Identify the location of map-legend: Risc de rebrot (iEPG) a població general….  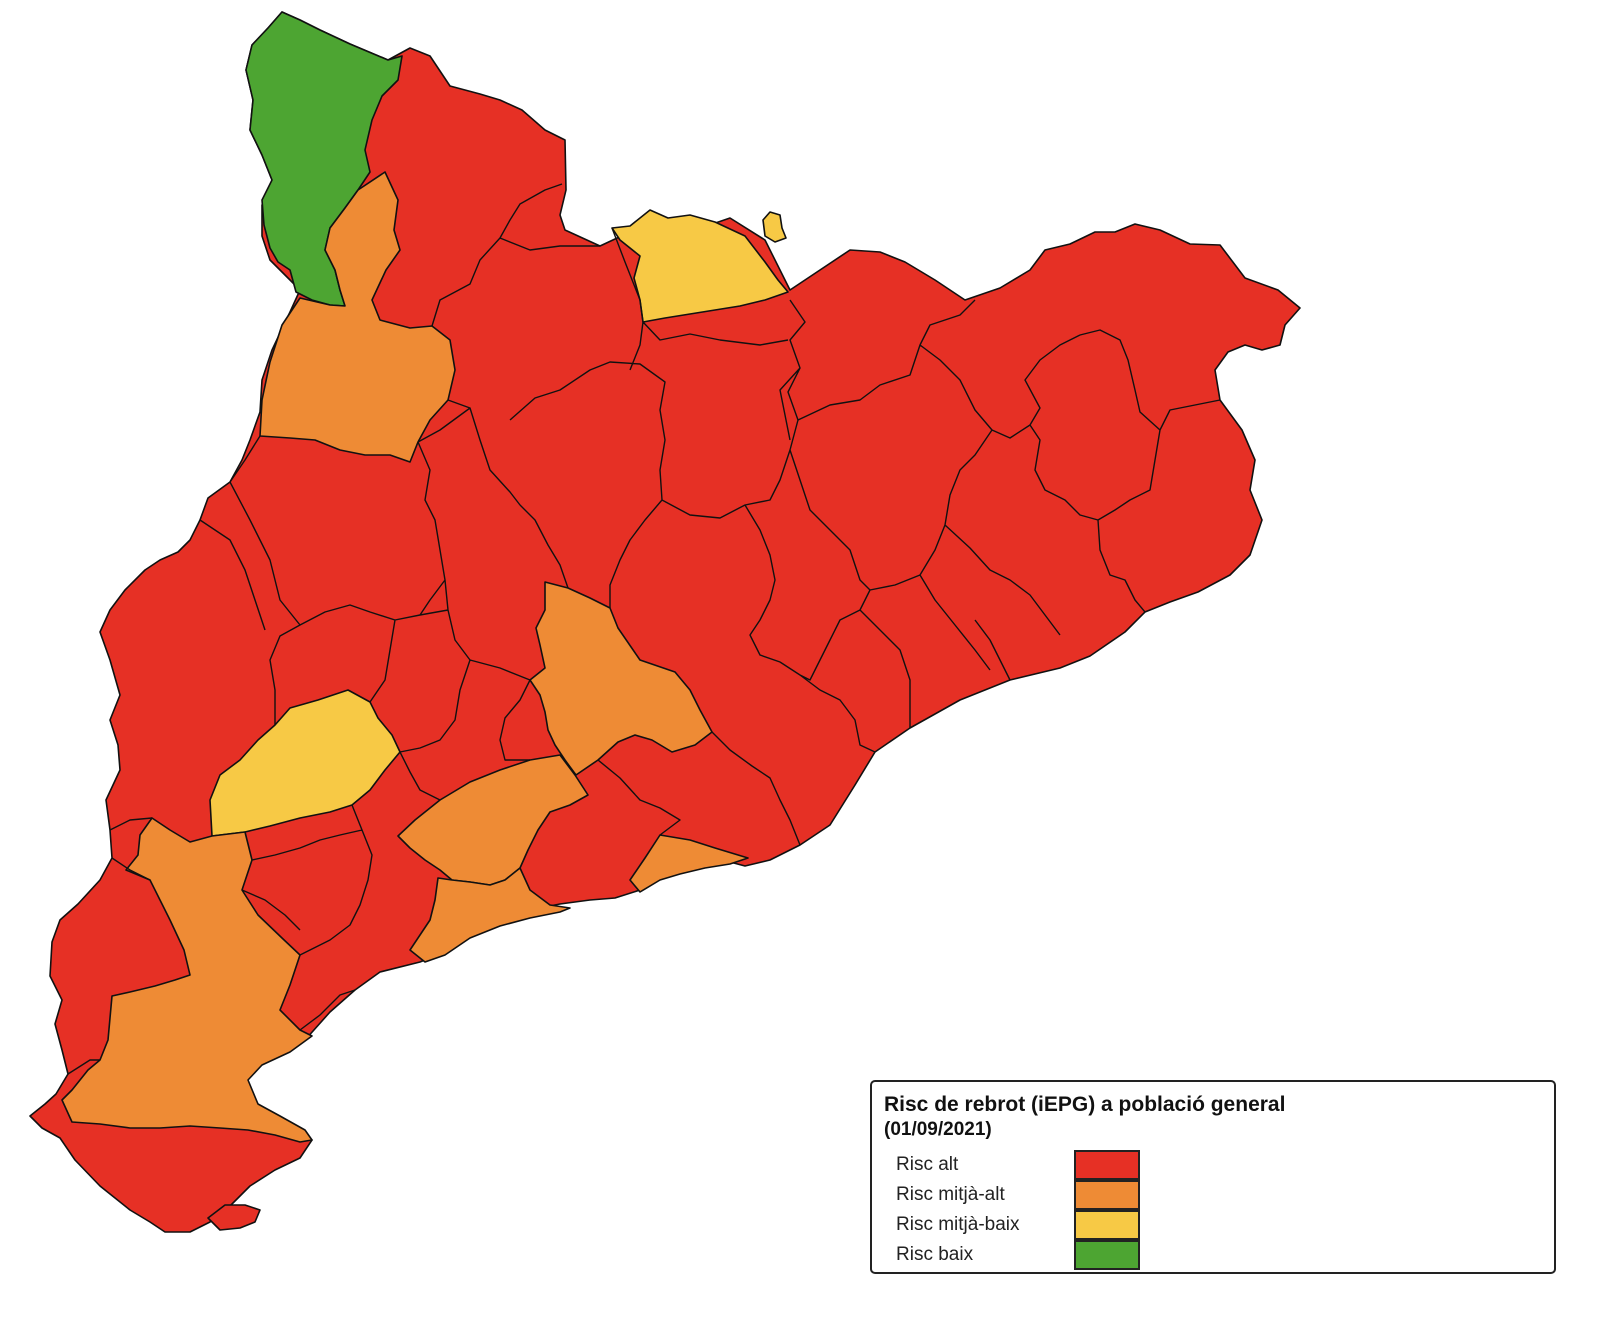
(1213, 1177).